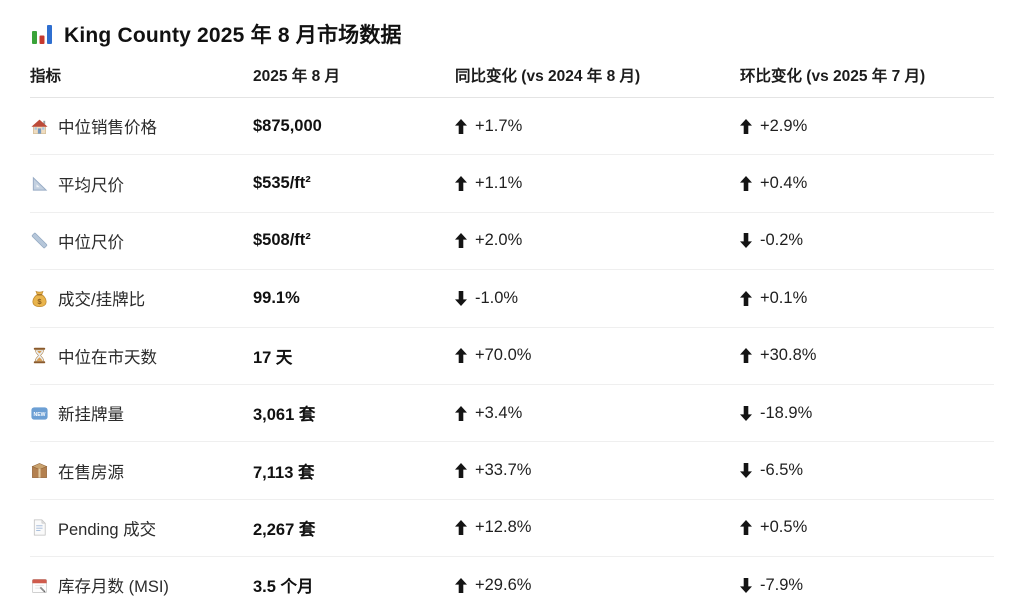 This screenshot has height=612, width=1024. Describe the element at coordinates (867, 413) in the screenshot. I see `mom-change-cell: -18.9%` at that location.